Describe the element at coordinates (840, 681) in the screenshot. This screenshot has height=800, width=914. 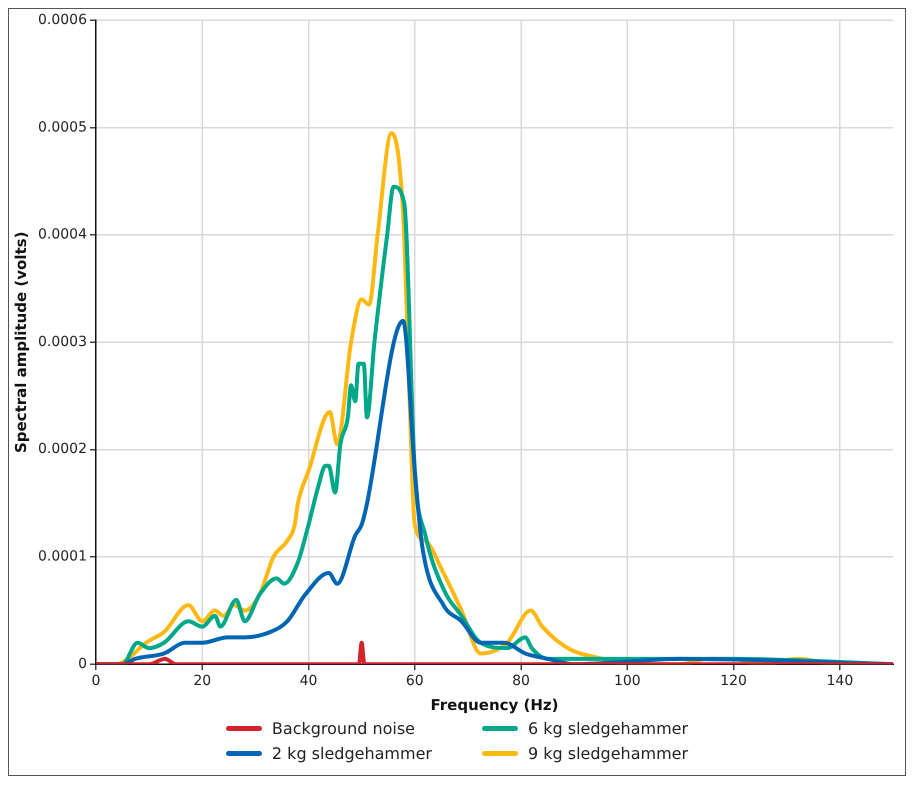
I see `x-tick-label: 140` at that location.